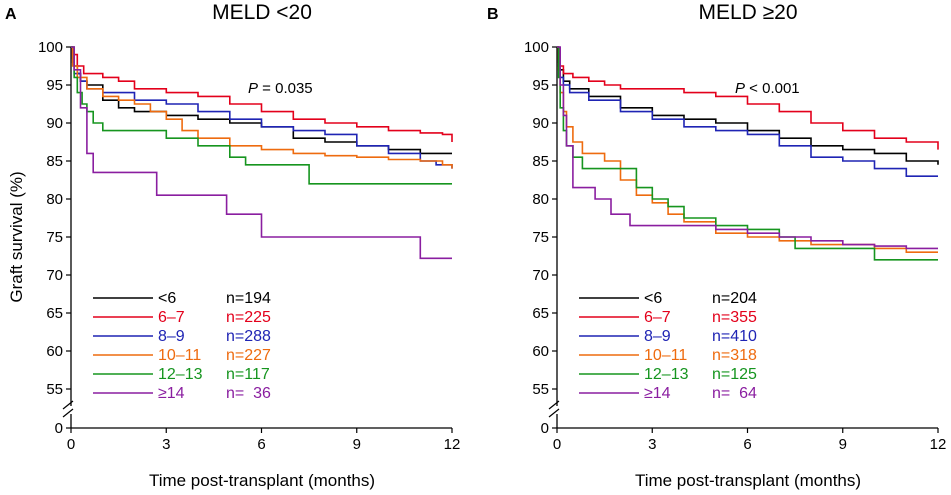 Image resolution: width=951 pixels, height=495 pixels. Describe the element at coordinates (248, 336) in the screenshot. I see `legend-n-value: n=288` at that location.